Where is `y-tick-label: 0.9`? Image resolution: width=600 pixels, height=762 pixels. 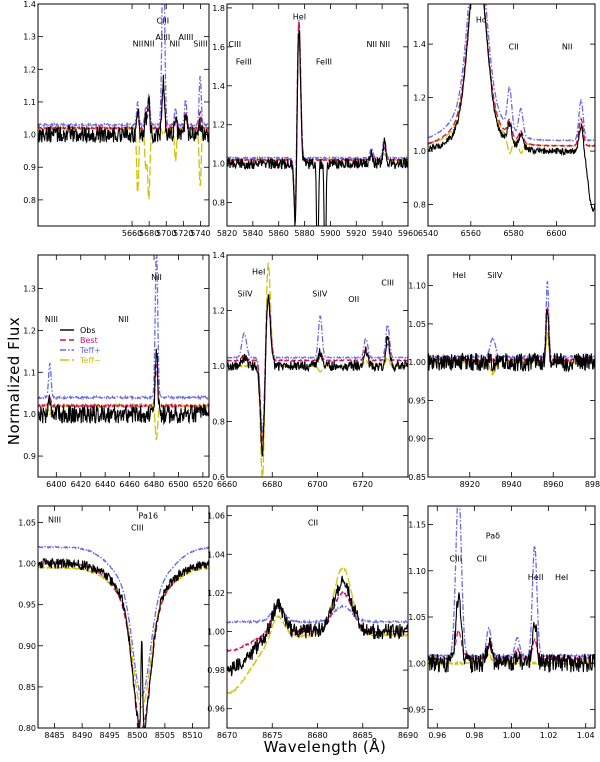
y-tick-label: 0.9 is located at coordinates (29, 167).